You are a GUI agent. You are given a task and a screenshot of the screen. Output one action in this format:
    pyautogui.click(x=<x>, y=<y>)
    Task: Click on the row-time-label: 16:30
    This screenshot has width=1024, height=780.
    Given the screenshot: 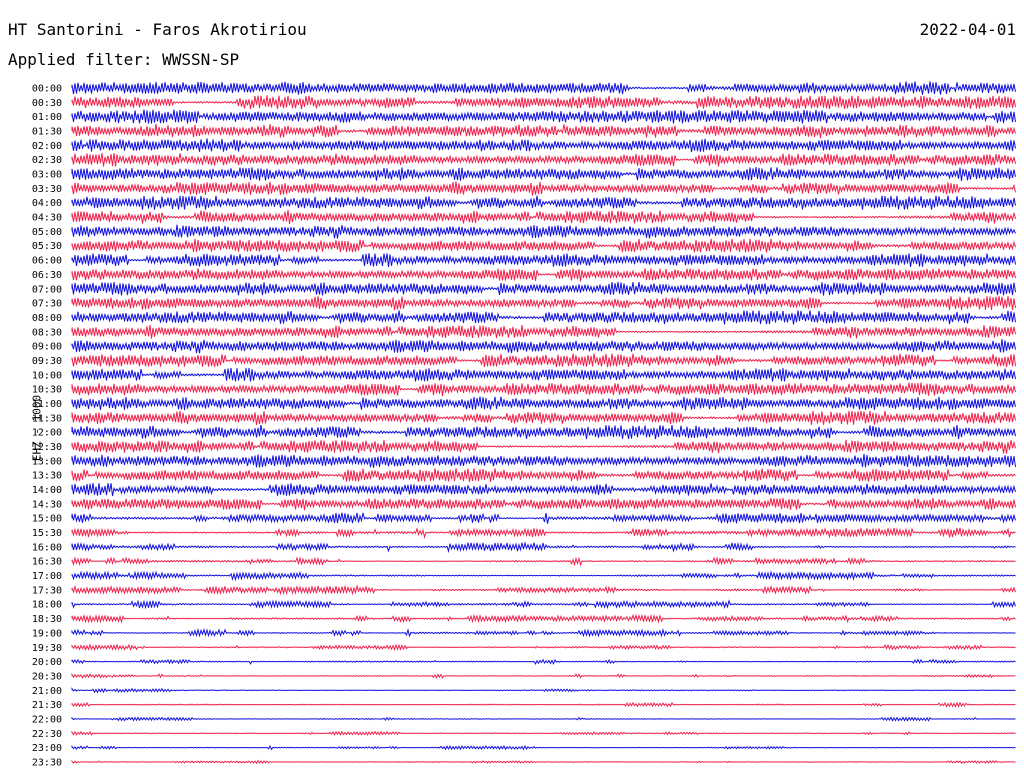 What is the action you would take?
    pyautogui.click(x=47, y=562)
    